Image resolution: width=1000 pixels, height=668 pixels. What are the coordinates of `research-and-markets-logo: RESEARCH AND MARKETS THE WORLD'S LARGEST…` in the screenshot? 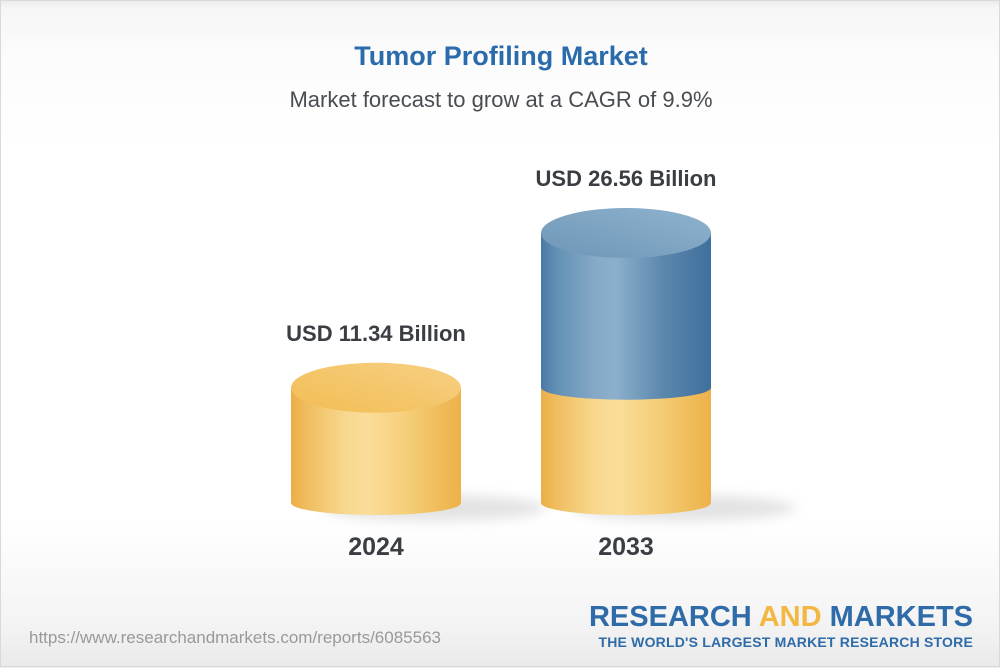 It's located at (781, 626).